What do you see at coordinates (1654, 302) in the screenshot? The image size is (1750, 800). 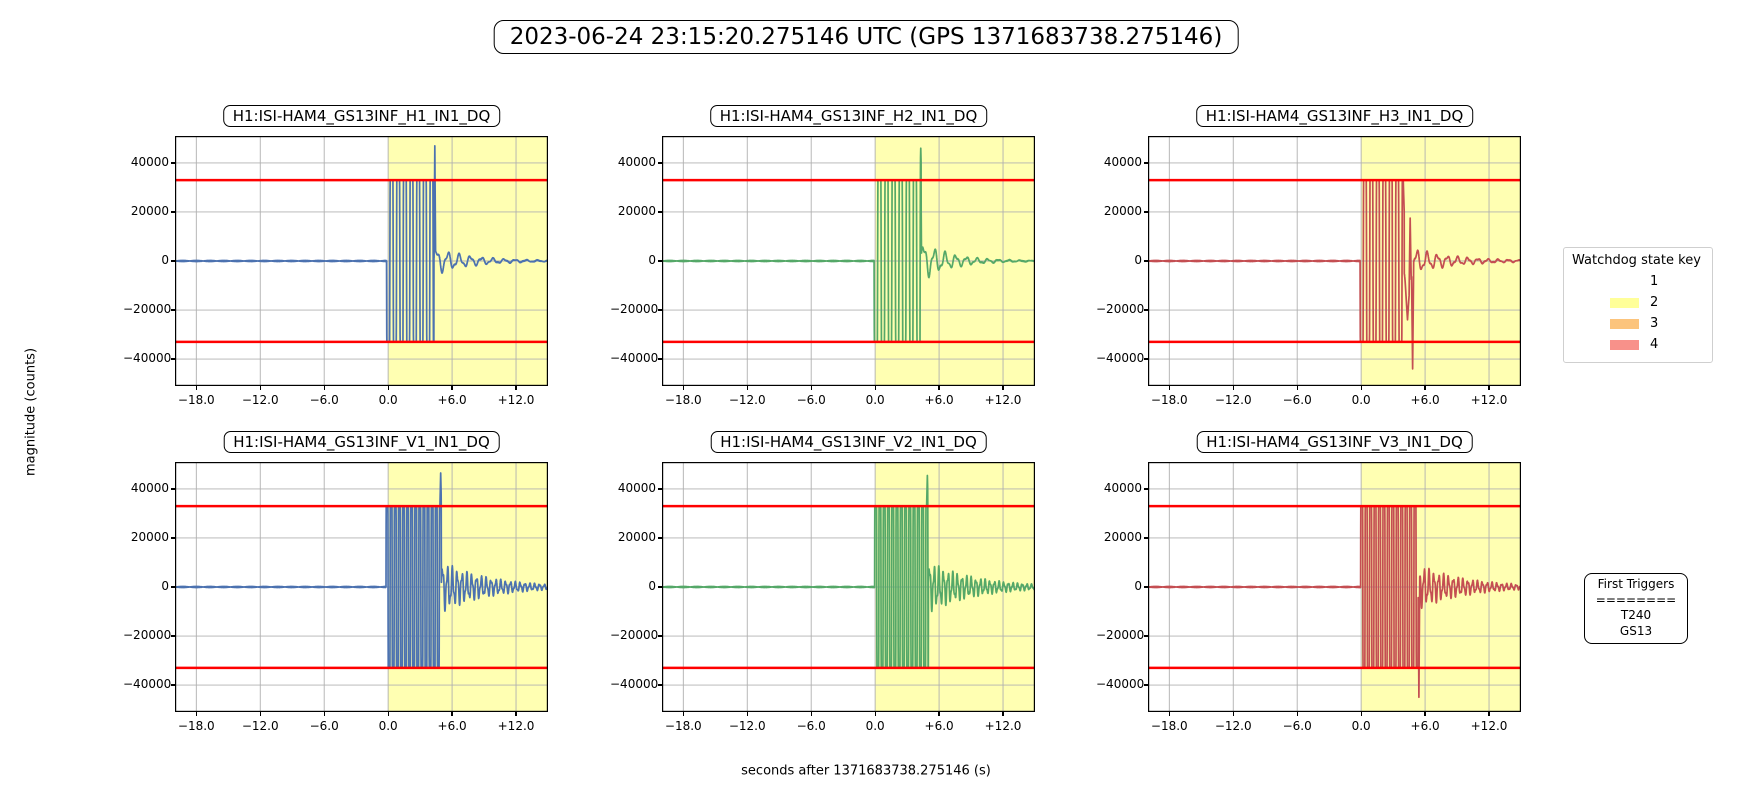 I see `legend-entry-label: 2` at bounding box center [1654, 302].